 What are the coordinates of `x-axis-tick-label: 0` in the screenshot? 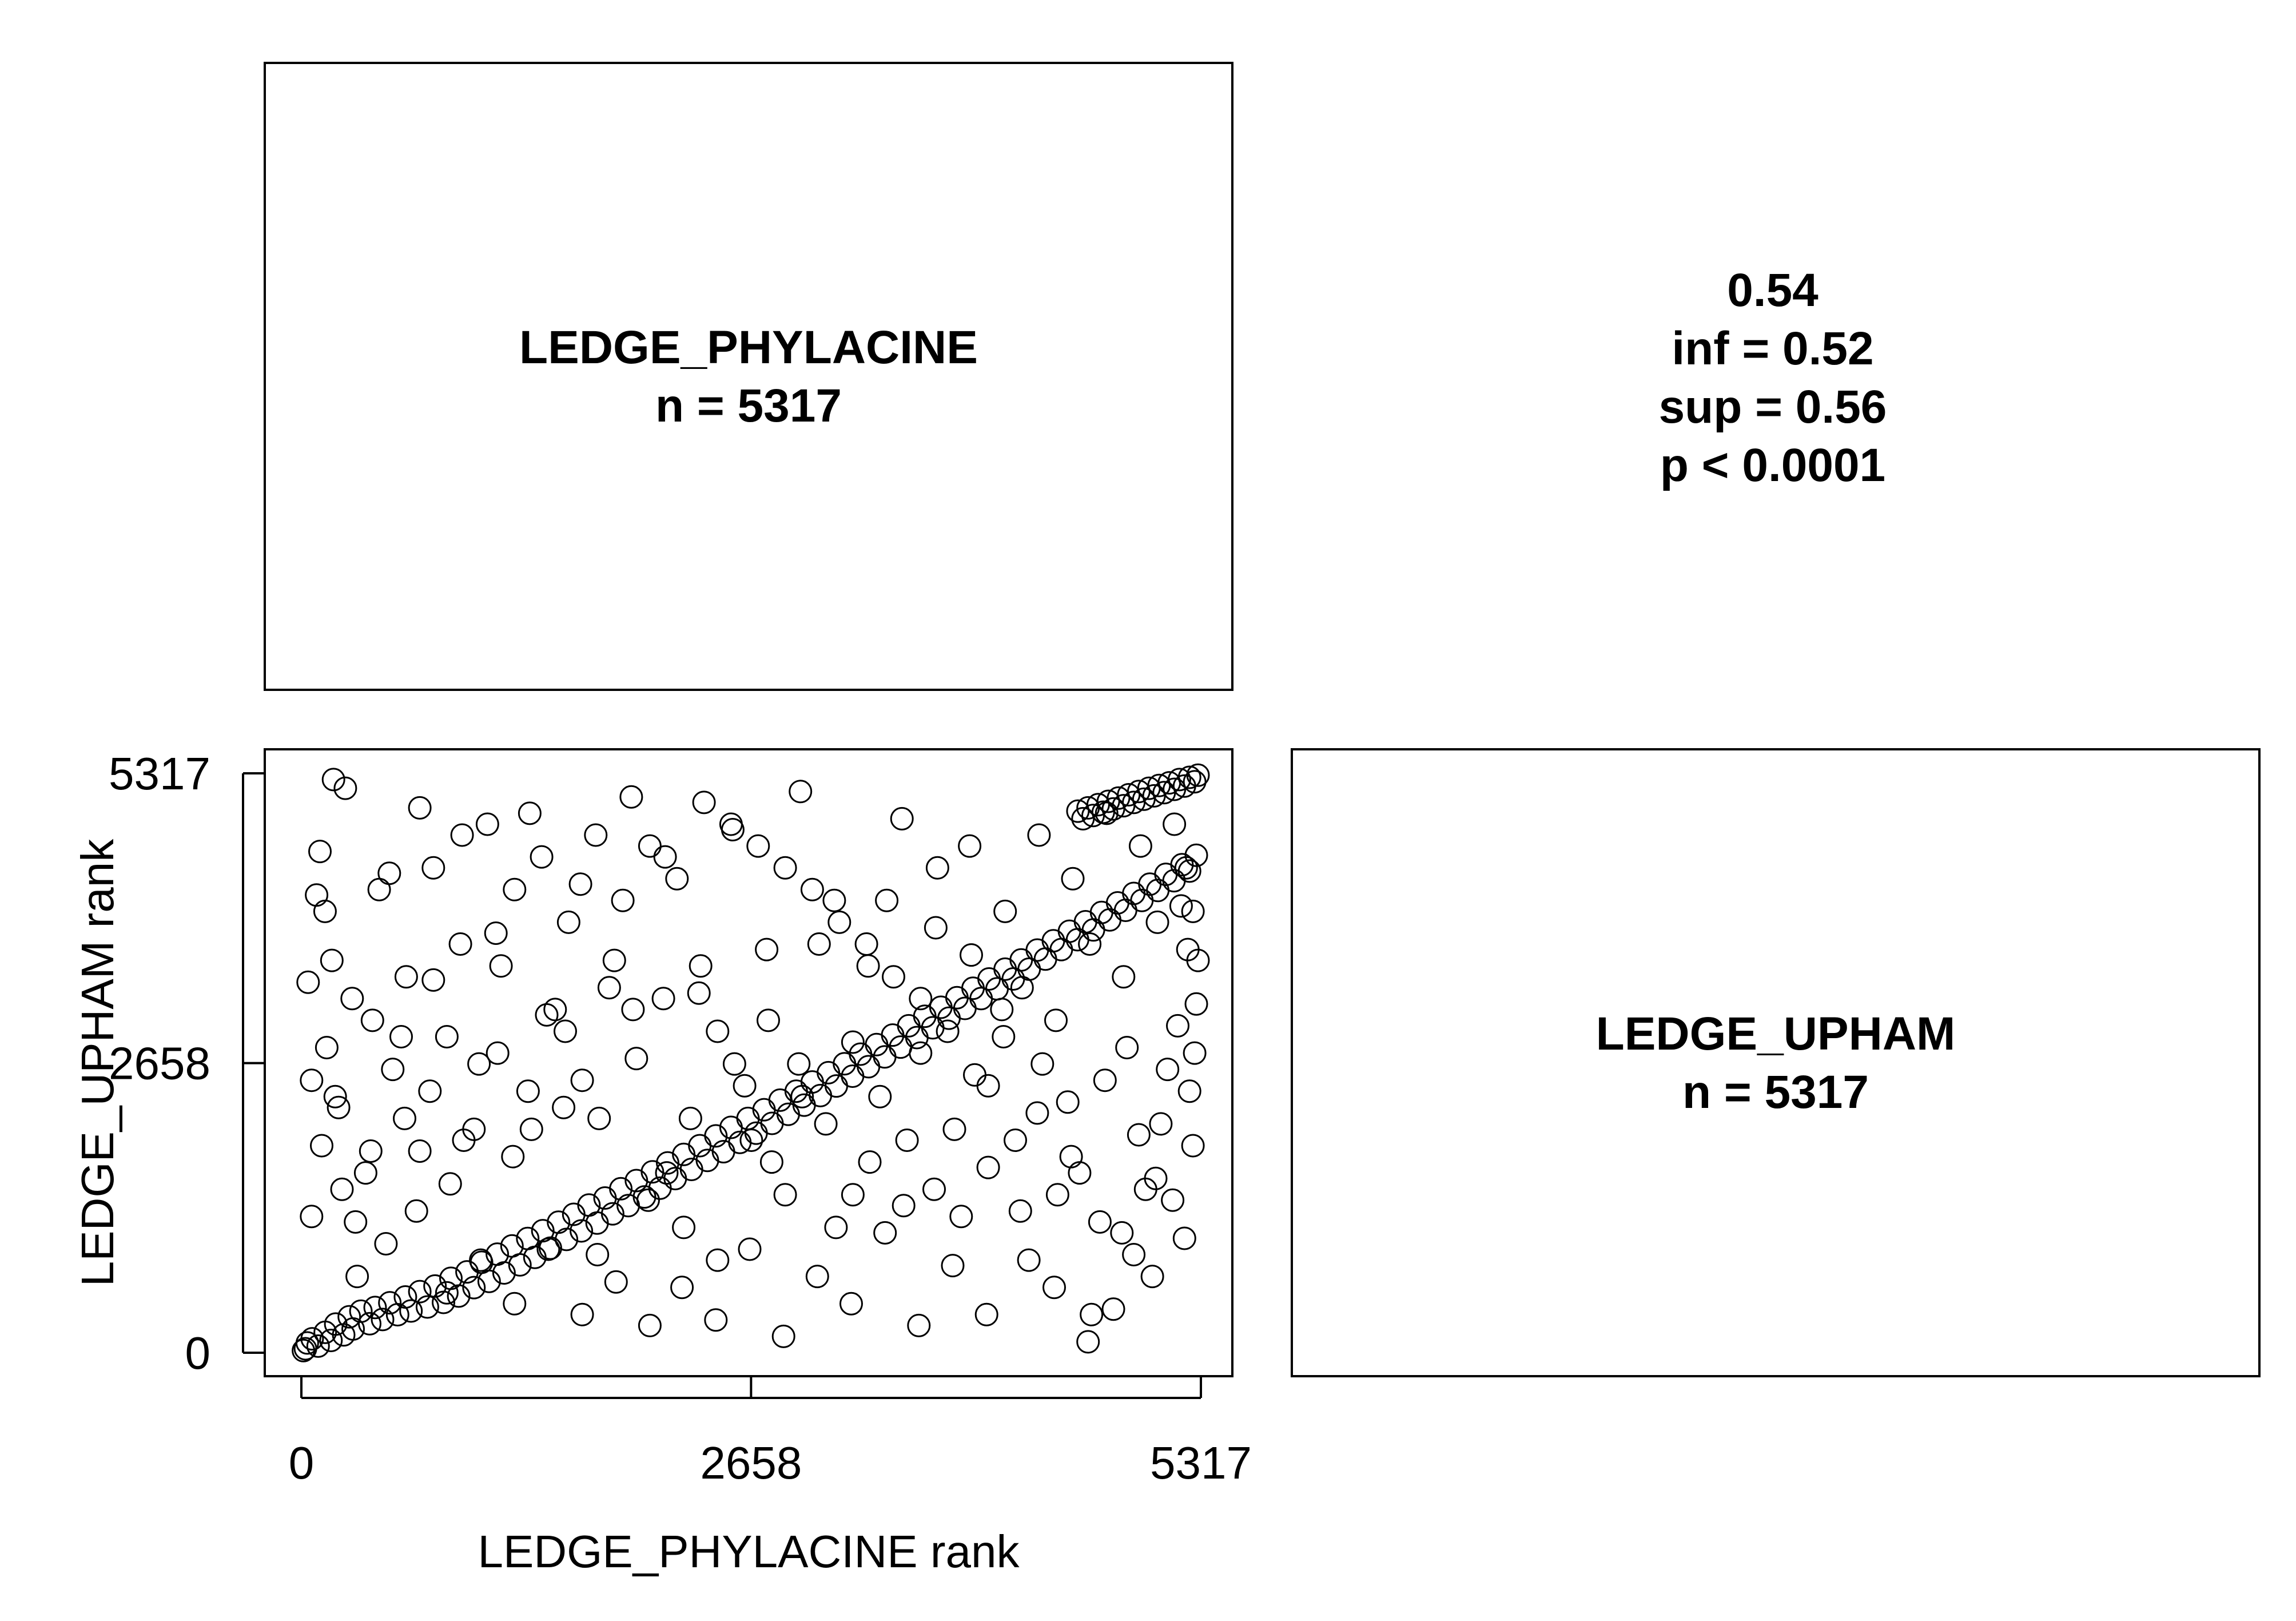 It's located at (302, 1462).